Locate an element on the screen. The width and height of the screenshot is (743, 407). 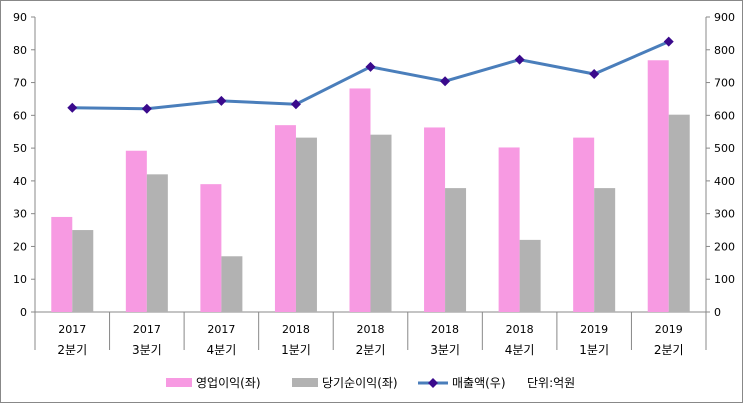
right-tick-label: 500 is located at coordinates (724, 148).